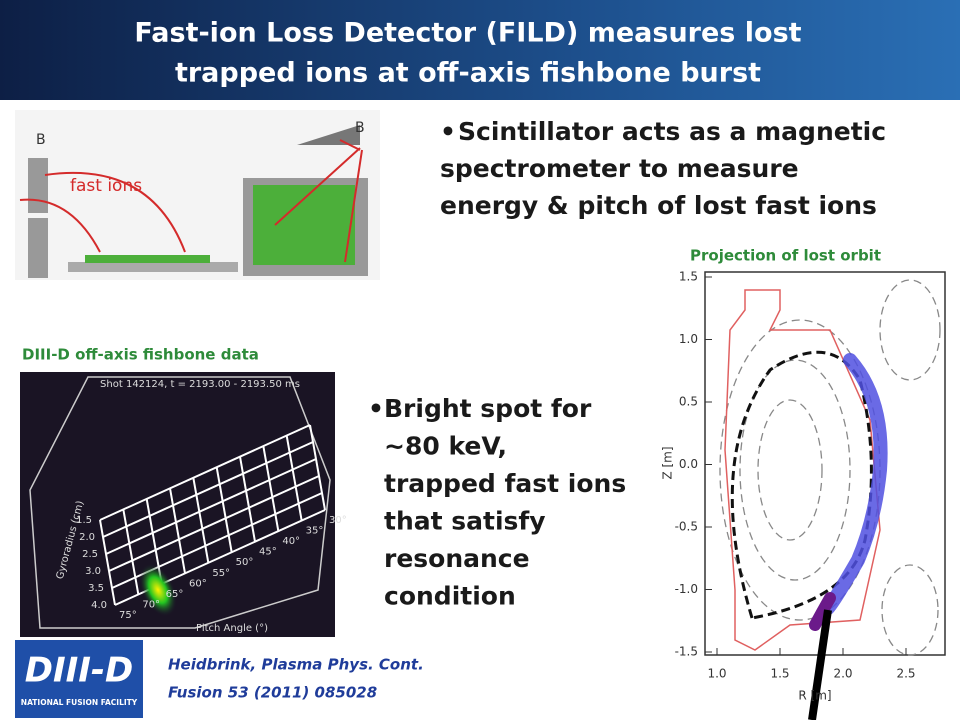 Image resolution: width=960 pixels, height=724 pixels. What do you see at coordinates (268, 552) in the screenshot?
I see `pitch-tick: 45°` at bounding box center [268, 552].